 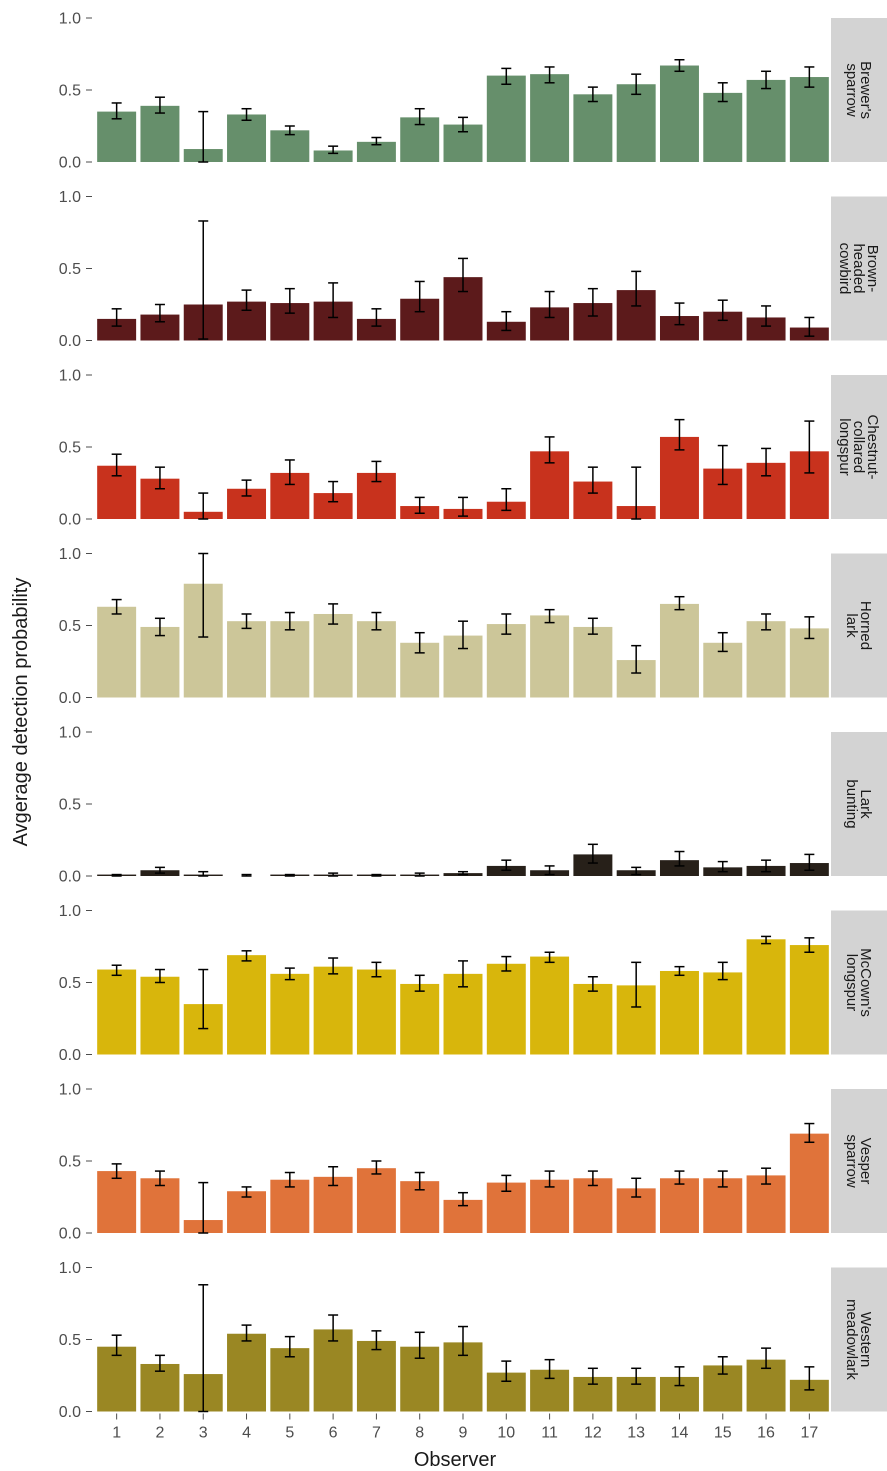 I want to click on facet-strip-line: Vesper, so click(x=865, y=1161).